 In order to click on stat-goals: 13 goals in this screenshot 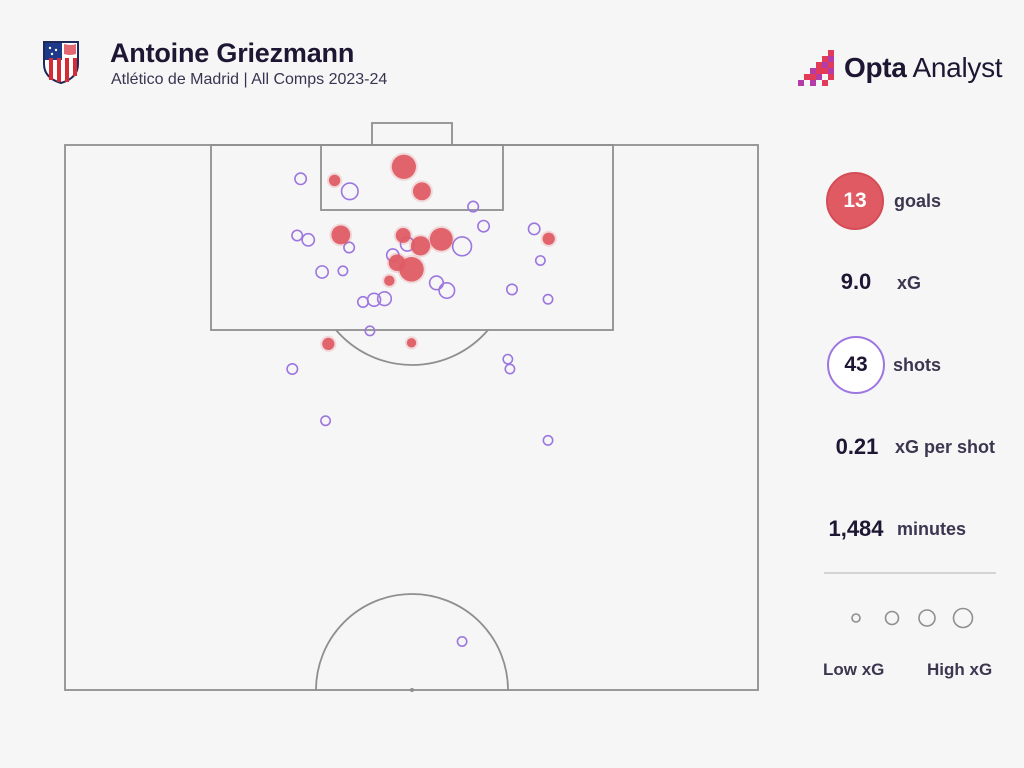, I will do `click(920, 201)`.